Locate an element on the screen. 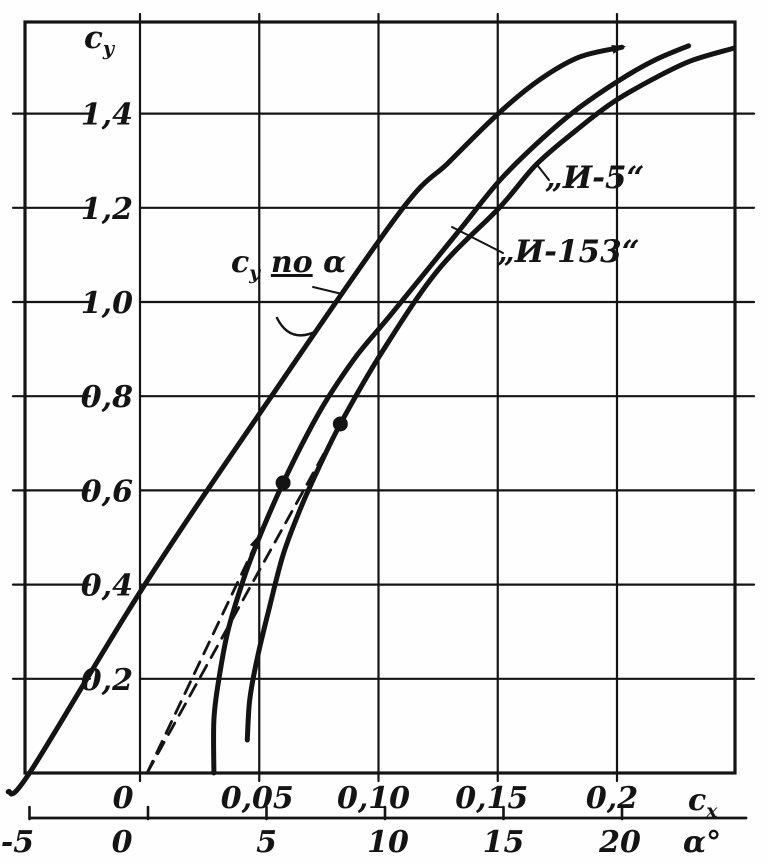  curve-label-i-153: „И-153“ is located at coordinates (568, 252).